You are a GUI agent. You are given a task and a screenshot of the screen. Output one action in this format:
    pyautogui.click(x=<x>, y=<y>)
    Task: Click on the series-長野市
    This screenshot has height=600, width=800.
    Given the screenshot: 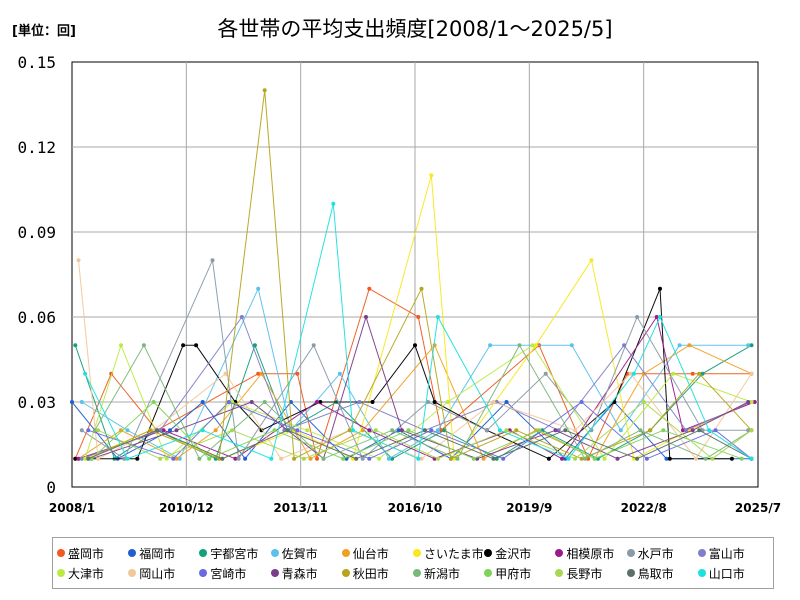 What is the action you would take?
    pyautogui.click(x=425, y=430)
    